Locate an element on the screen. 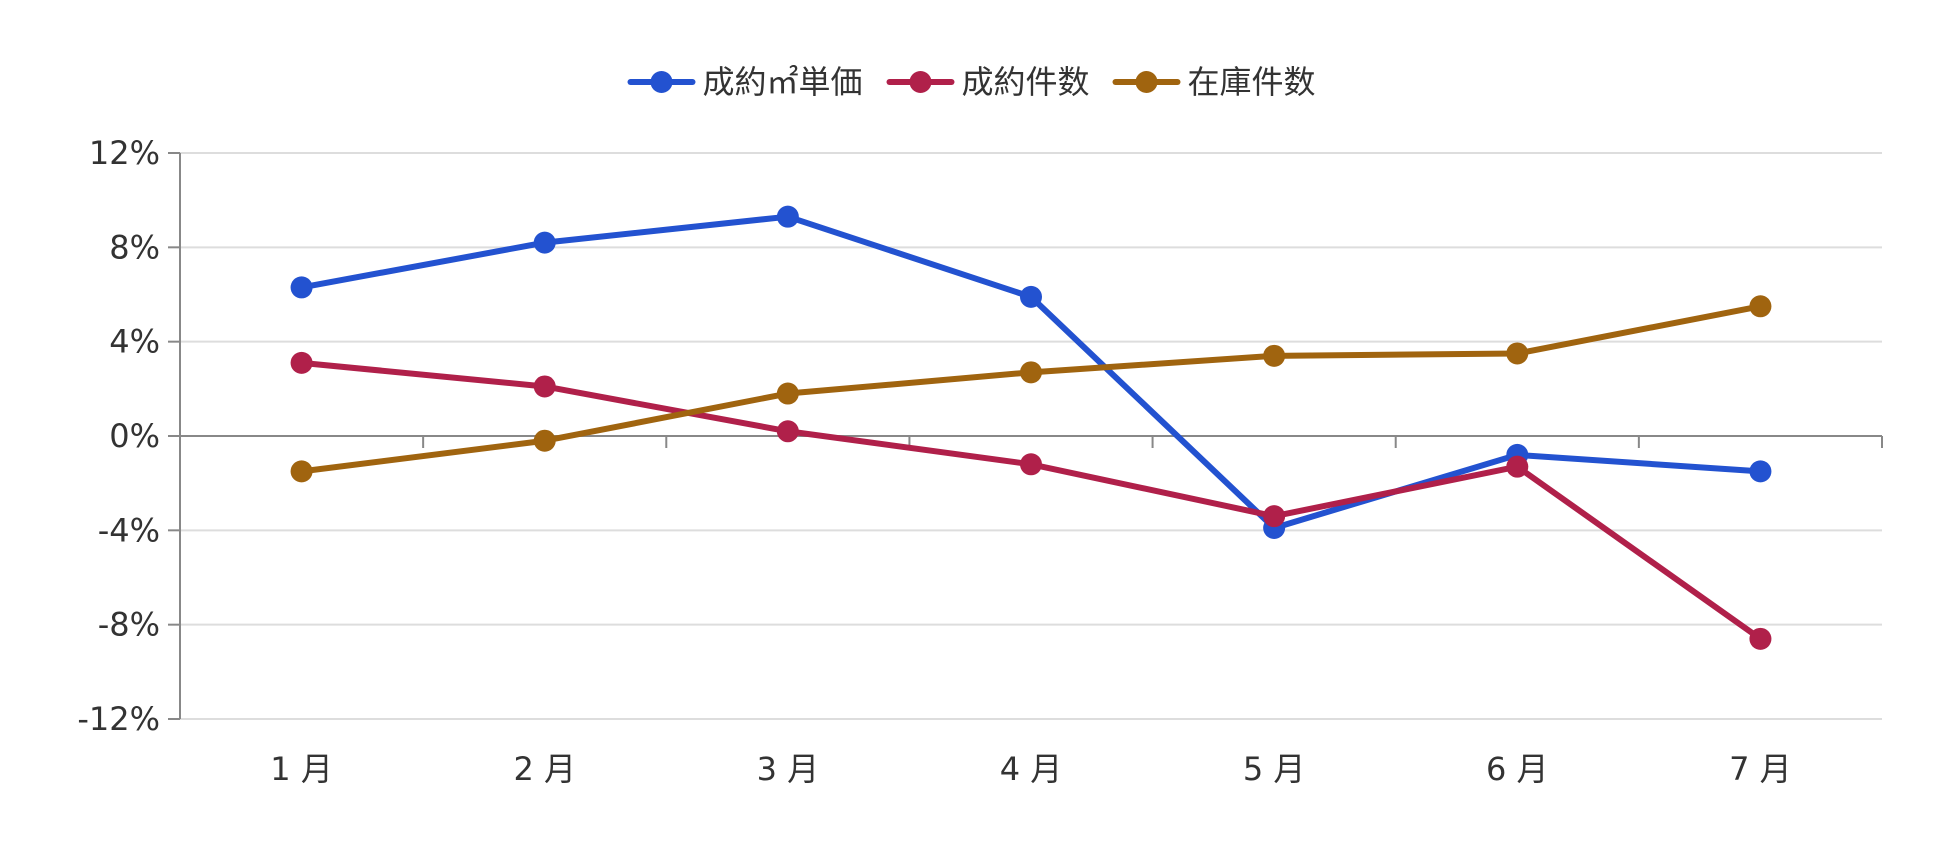 Image resolution: width=1950 pixels, height=841 pixels. x-tick-label: 5 月 is located at coordinates (1274, 769).